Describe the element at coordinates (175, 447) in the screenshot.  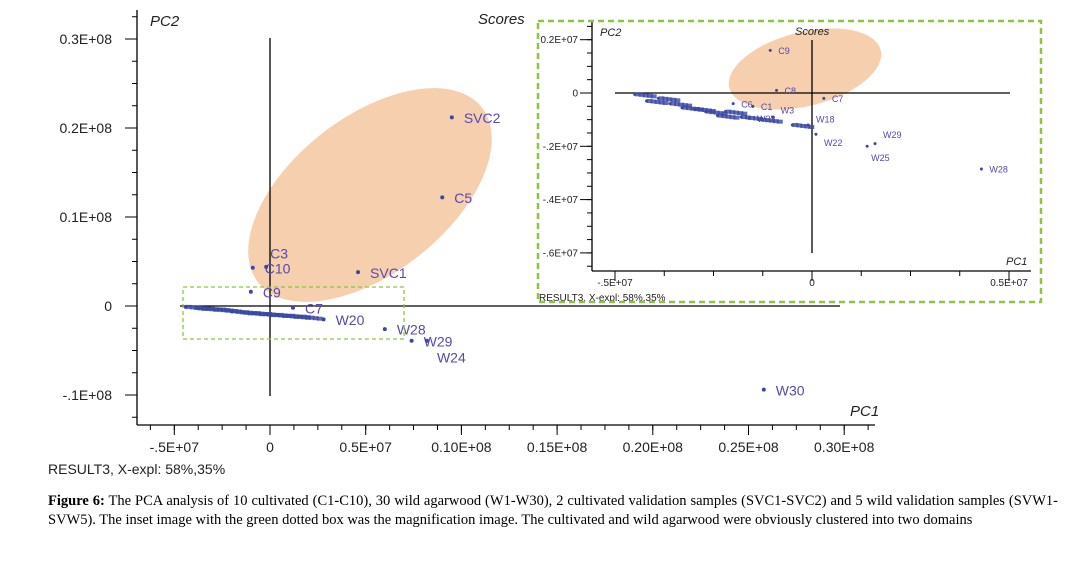
I see `x-tick-label: -.5E+07` at that location.